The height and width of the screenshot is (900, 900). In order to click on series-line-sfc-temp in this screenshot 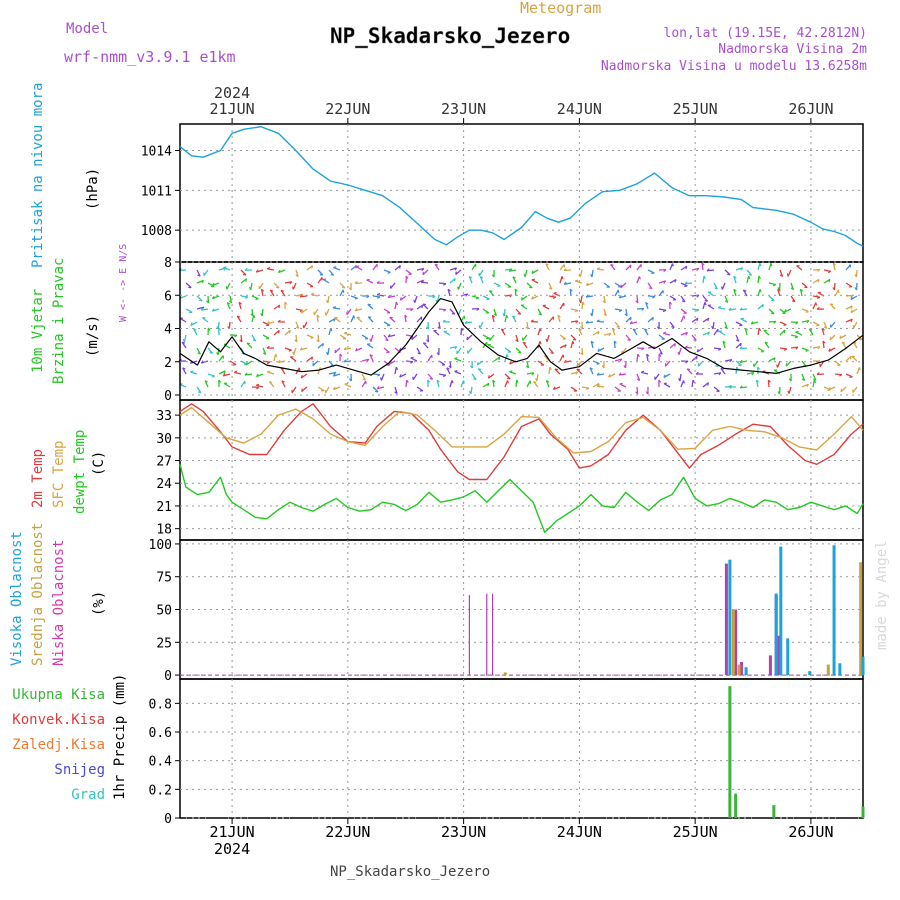, I will do `click(521, 430)`.